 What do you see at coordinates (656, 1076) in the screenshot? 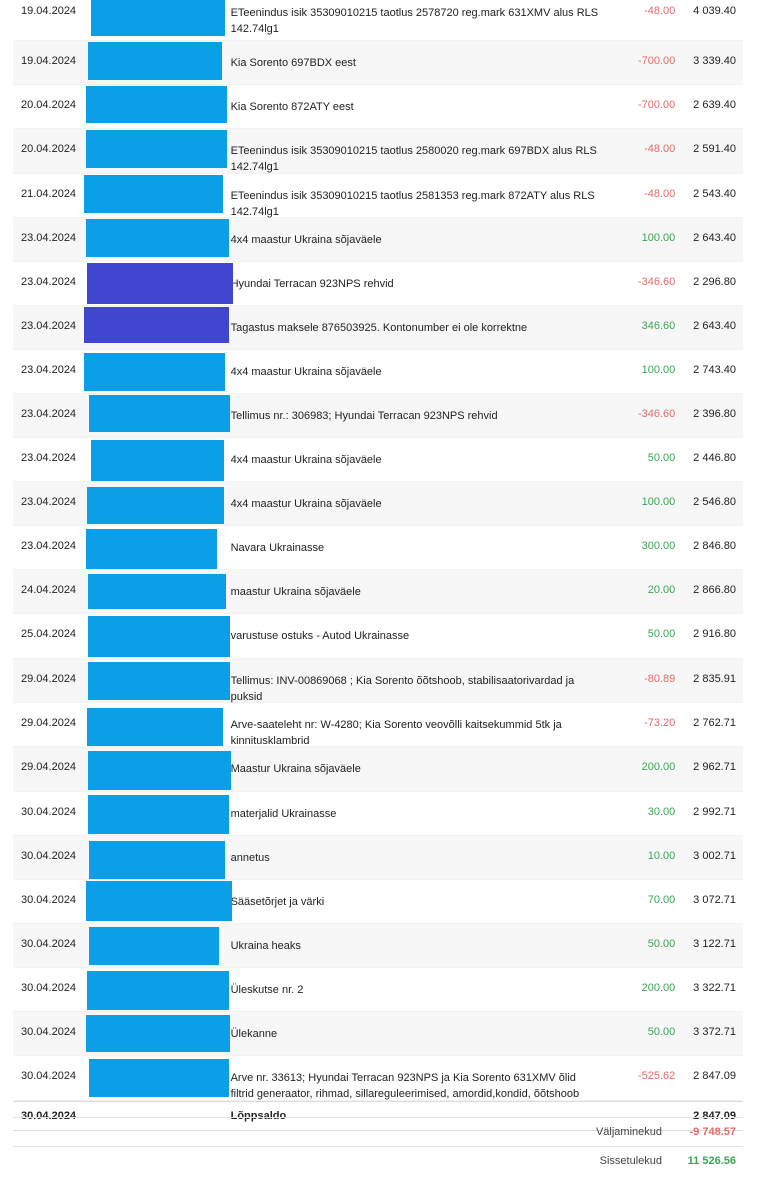
I see `transaction-amount: -525.62` at bounding box center [656, 1076].